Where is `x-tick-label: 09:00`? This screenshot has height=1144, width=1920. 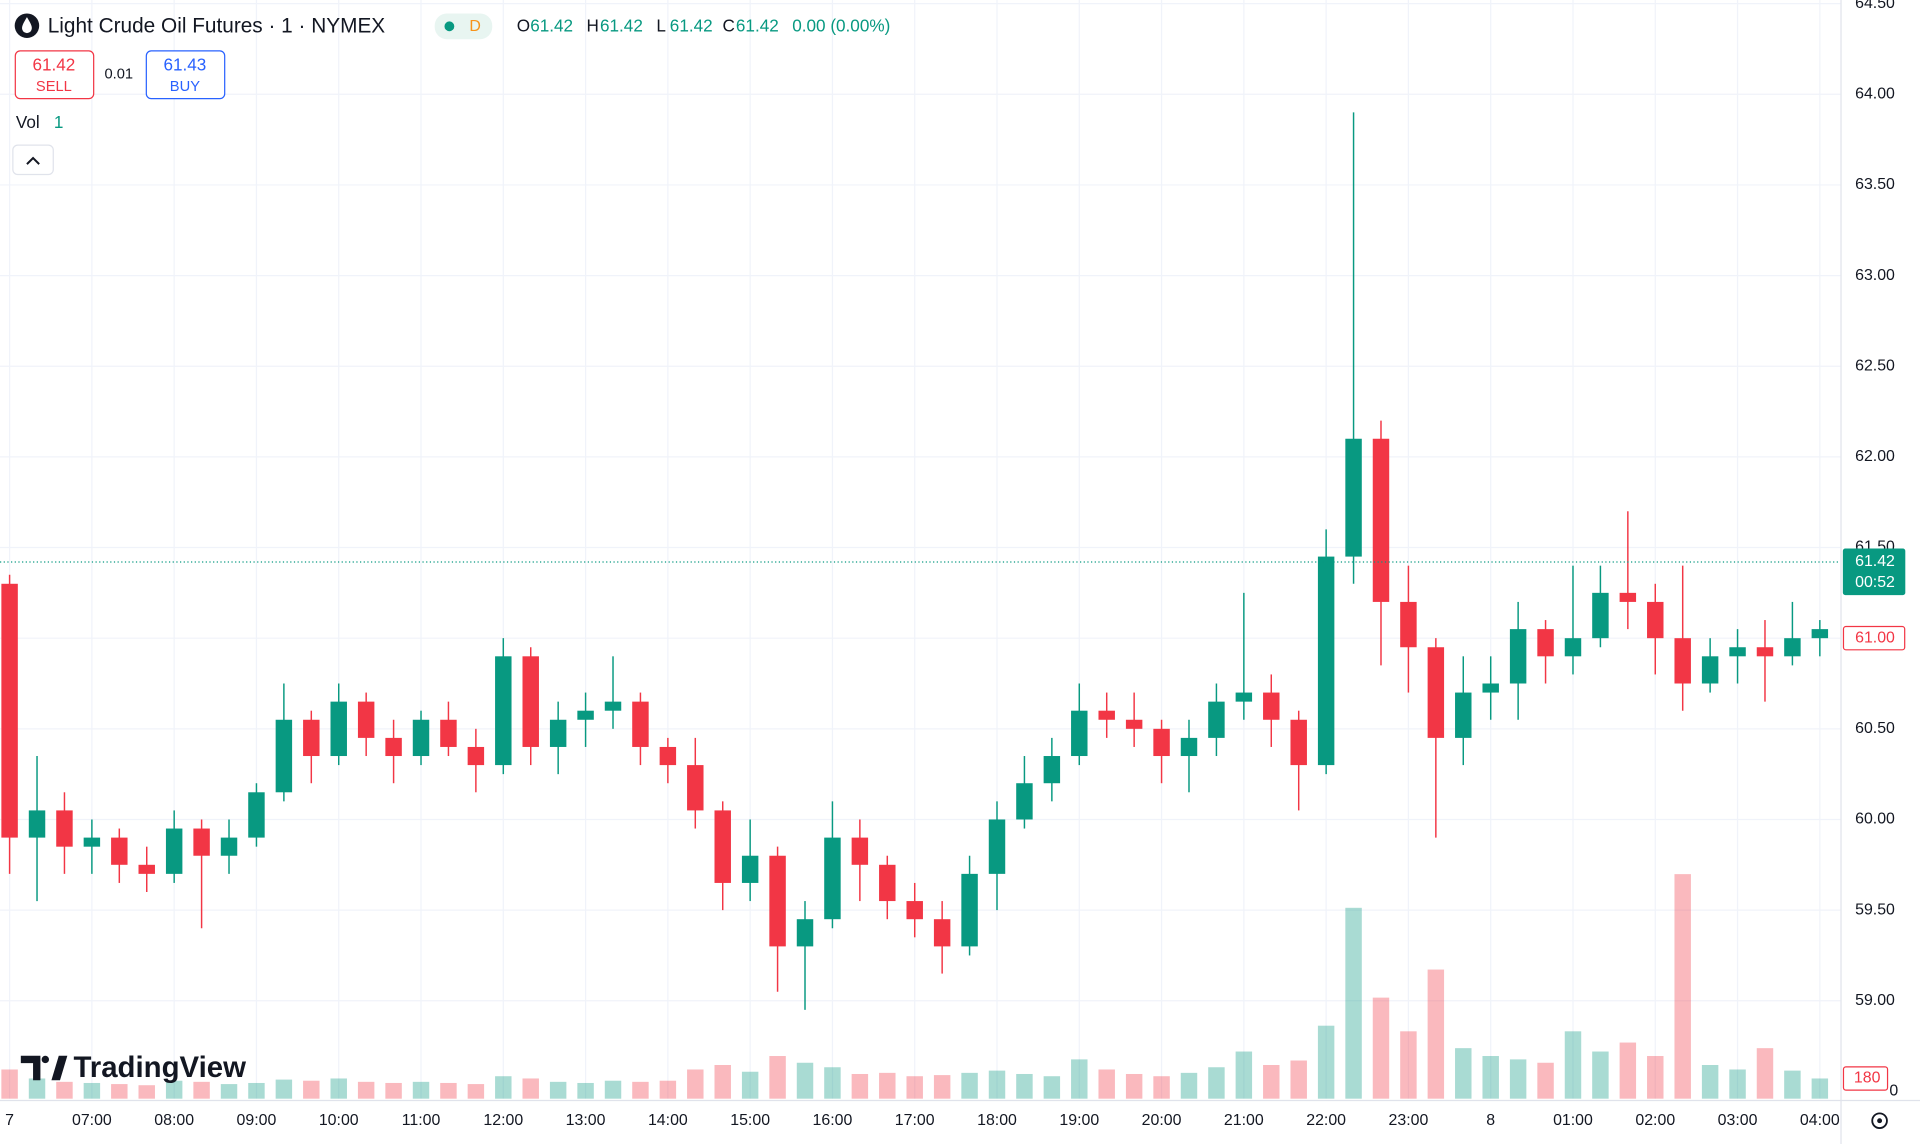 x-tick-label: 09:00 is located at coordinates (257, 1120).